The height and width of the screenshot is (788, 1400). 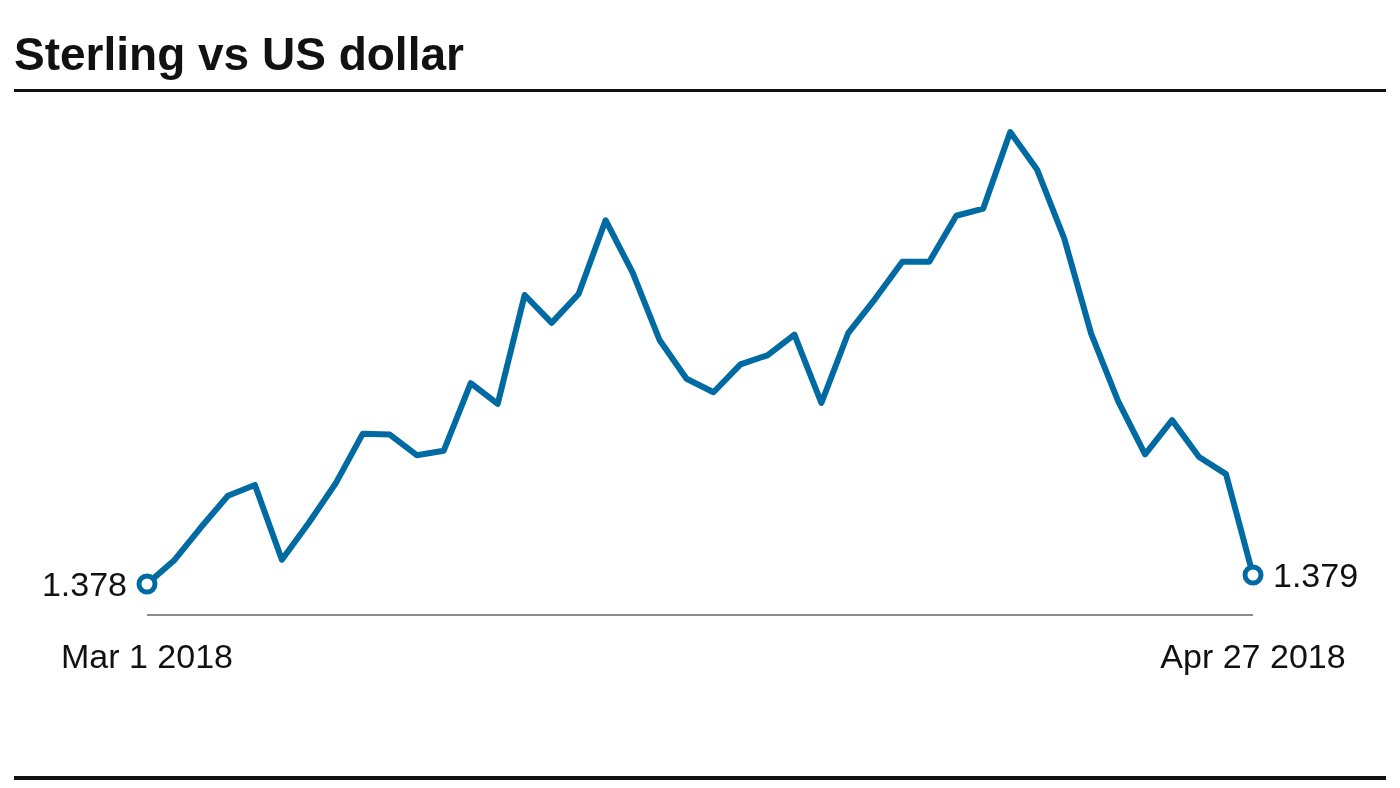 I want to click on x-tick-label: Apr 27 2018, so click(x=1253, y=656).